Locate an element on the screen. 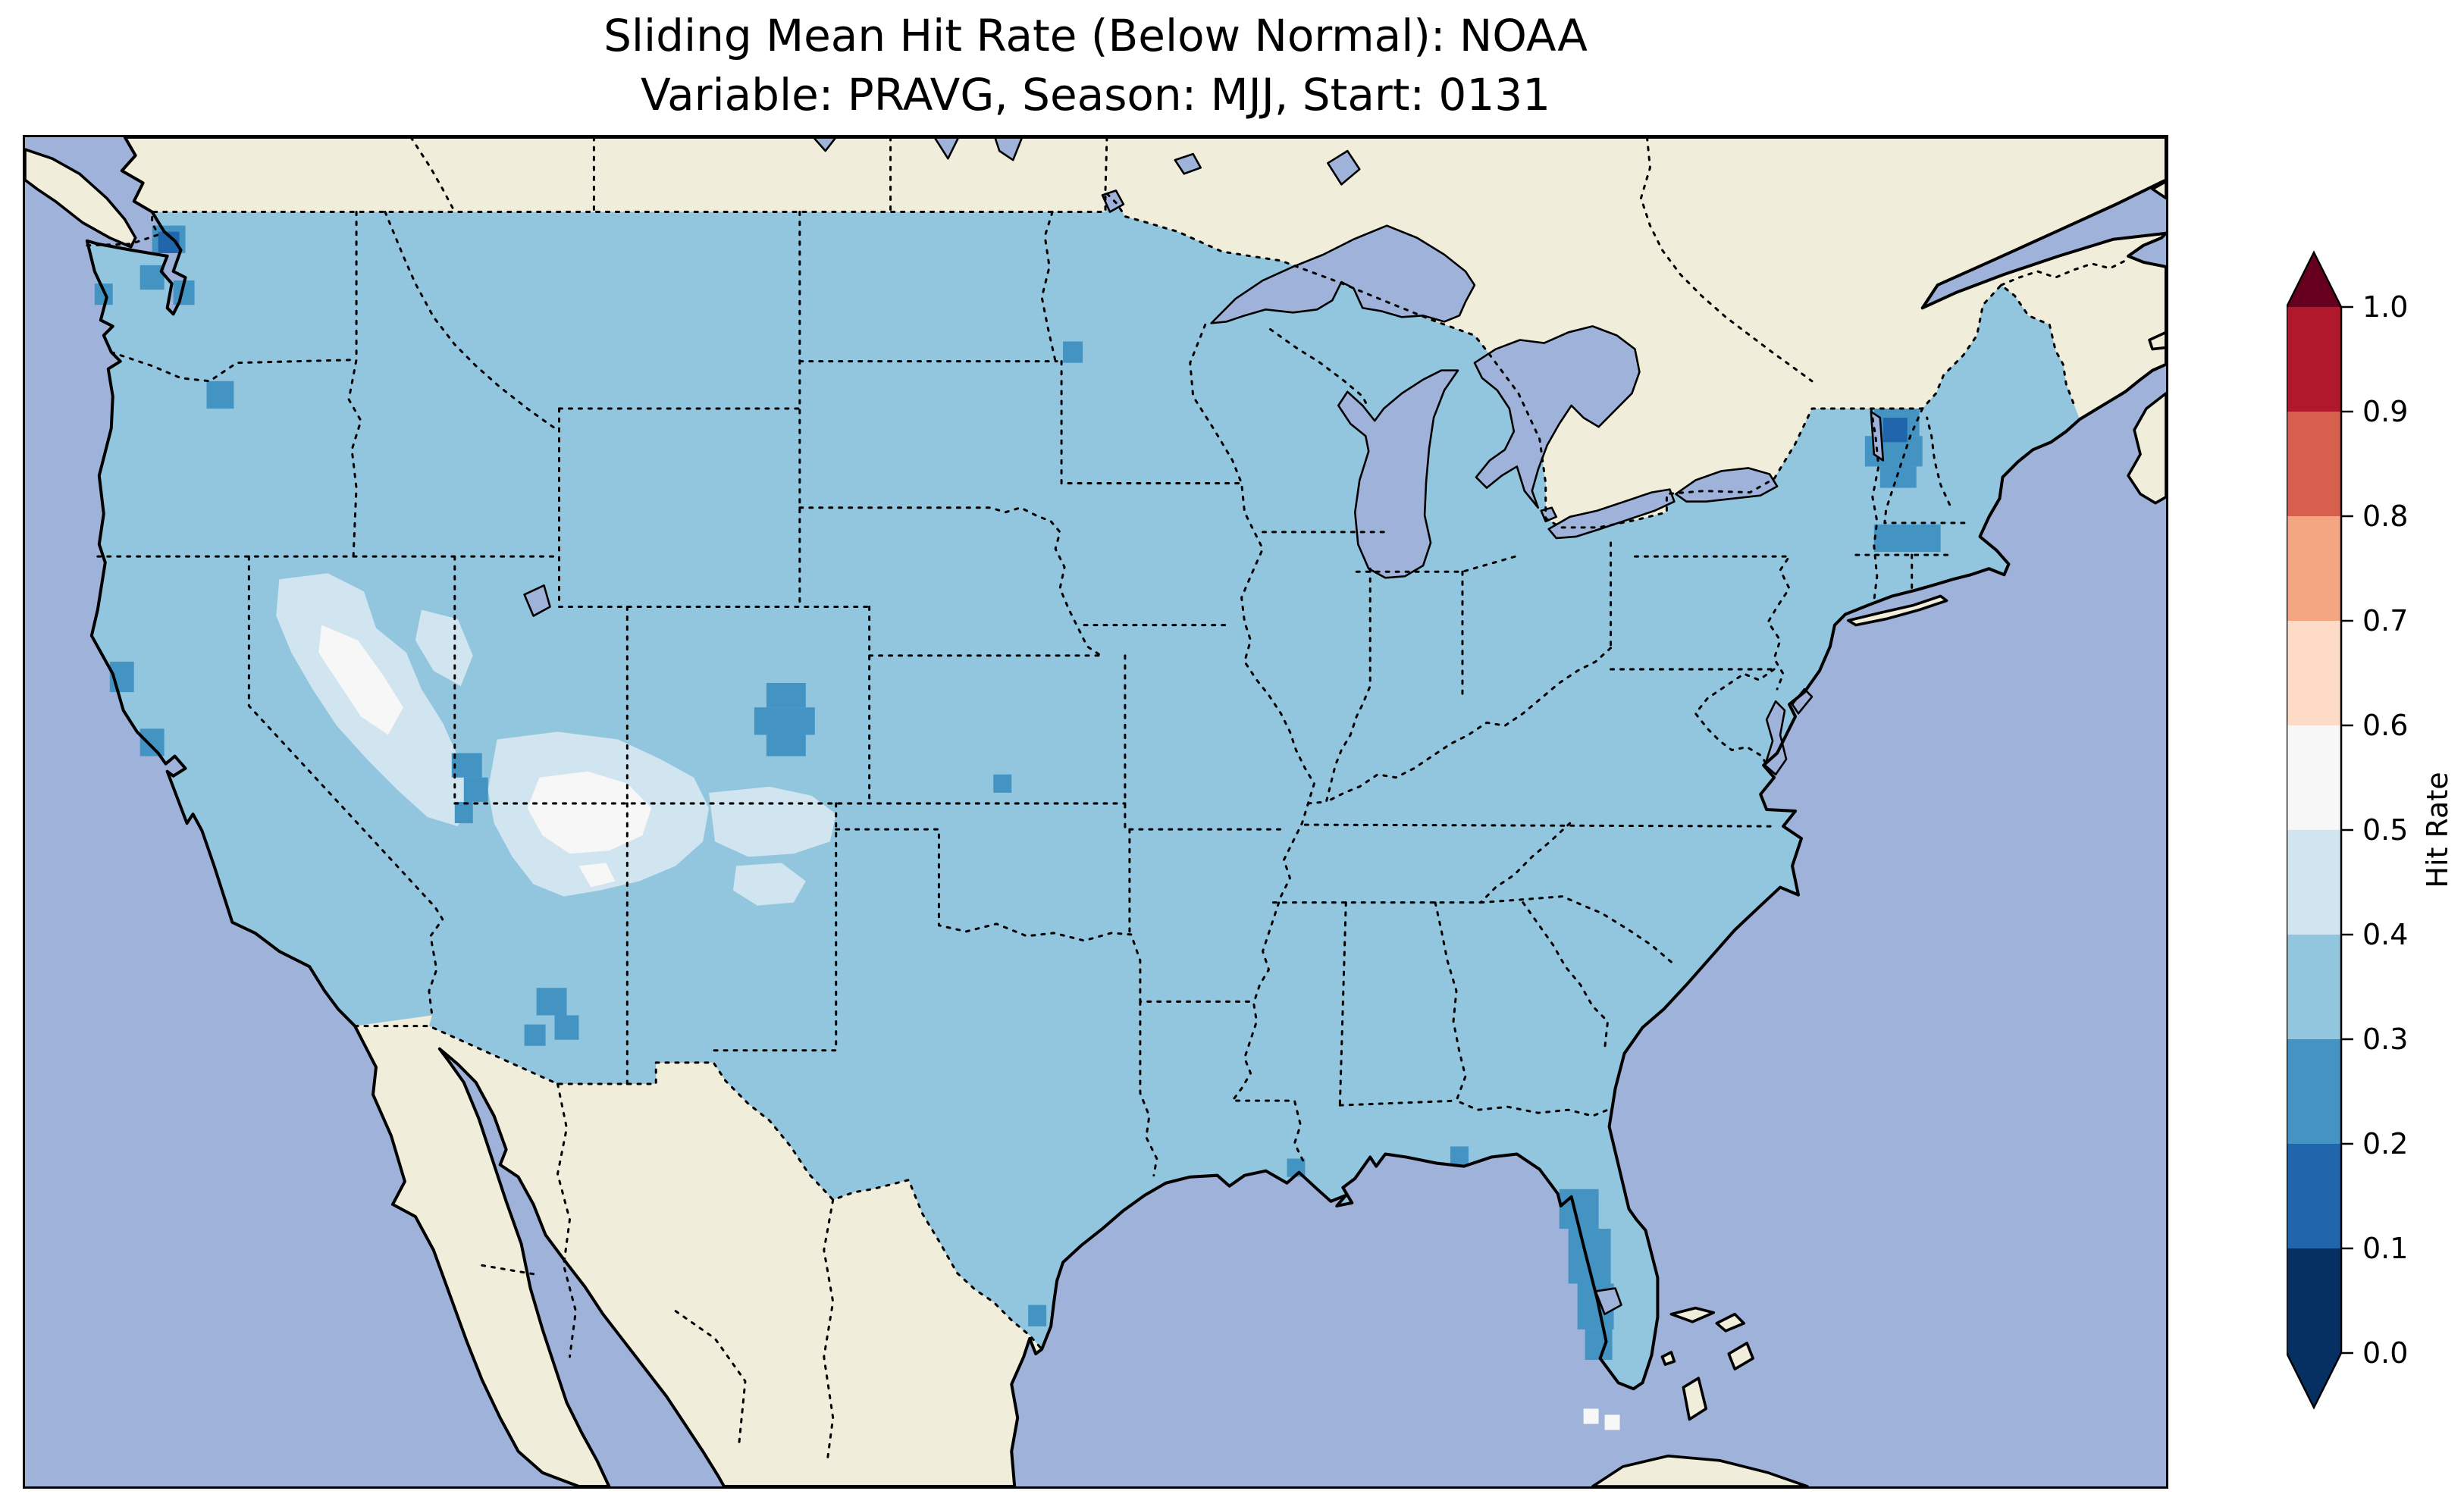 Image resolution: width=2464 pixels, height=1494 pixels. colorbar-tick-label: 0.3 is located at coordinates (2385, 1039).